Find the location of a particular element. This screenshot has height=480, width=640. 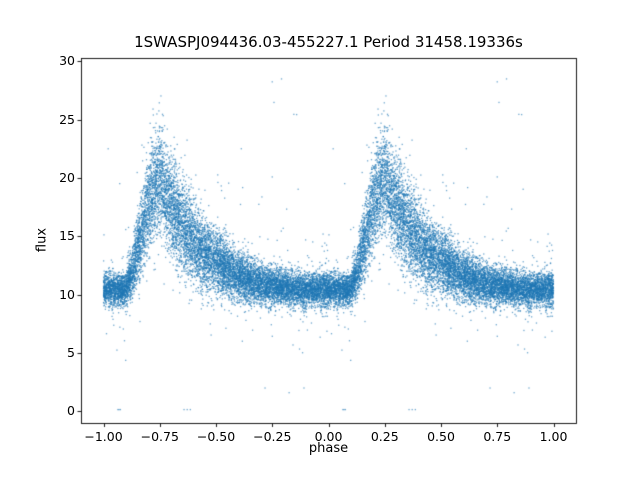

y-axis-tick-label: 30 is located at coordinates (67, 61).